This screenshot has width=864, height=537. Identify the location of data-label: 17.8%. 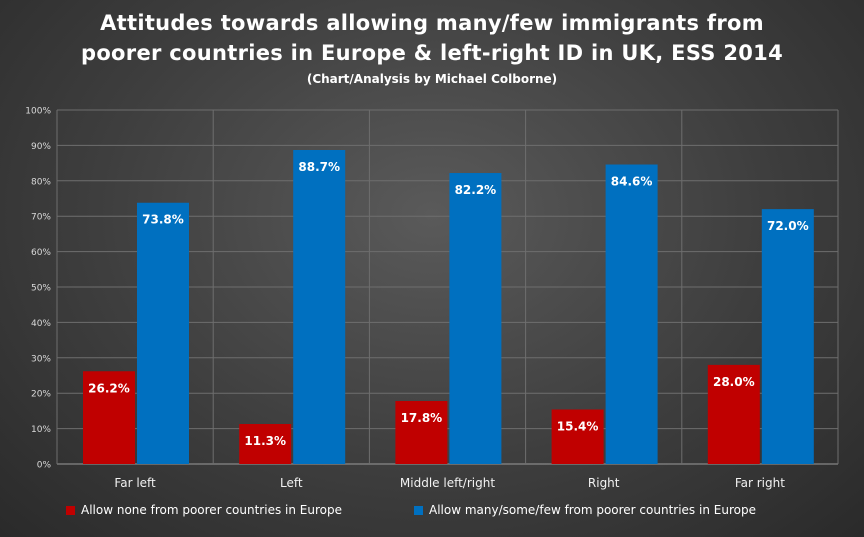
(422, 418).